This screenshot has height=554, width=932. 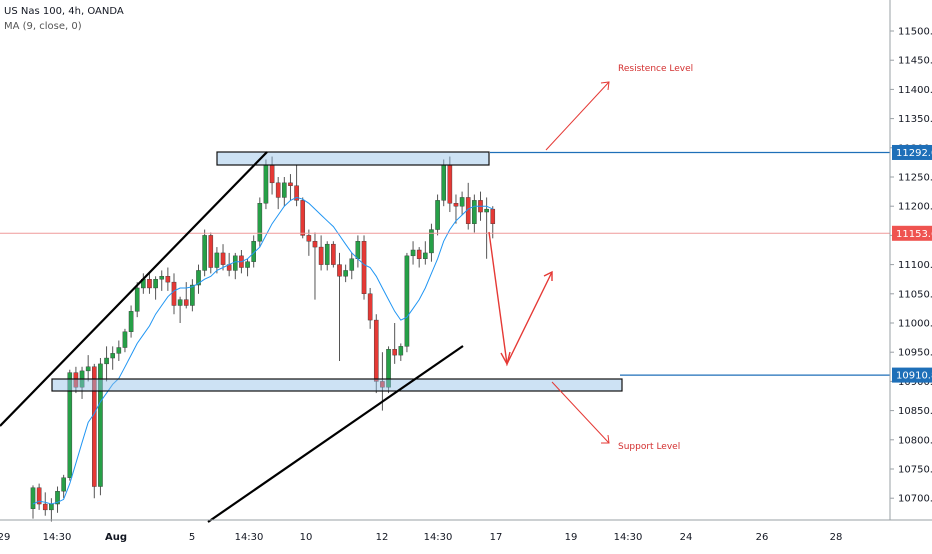 What do you see at coordinates (577, 116) in the screenshot?
I see `resistance-pointer` at bounding box center [577, 116].